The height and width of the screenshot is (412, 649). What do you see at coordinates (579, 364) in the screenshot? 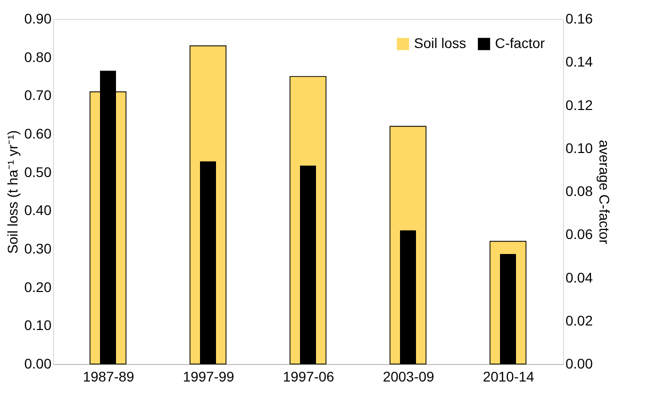
I see `y2-tick-label: 0.00` at bounding box center [579, 364].